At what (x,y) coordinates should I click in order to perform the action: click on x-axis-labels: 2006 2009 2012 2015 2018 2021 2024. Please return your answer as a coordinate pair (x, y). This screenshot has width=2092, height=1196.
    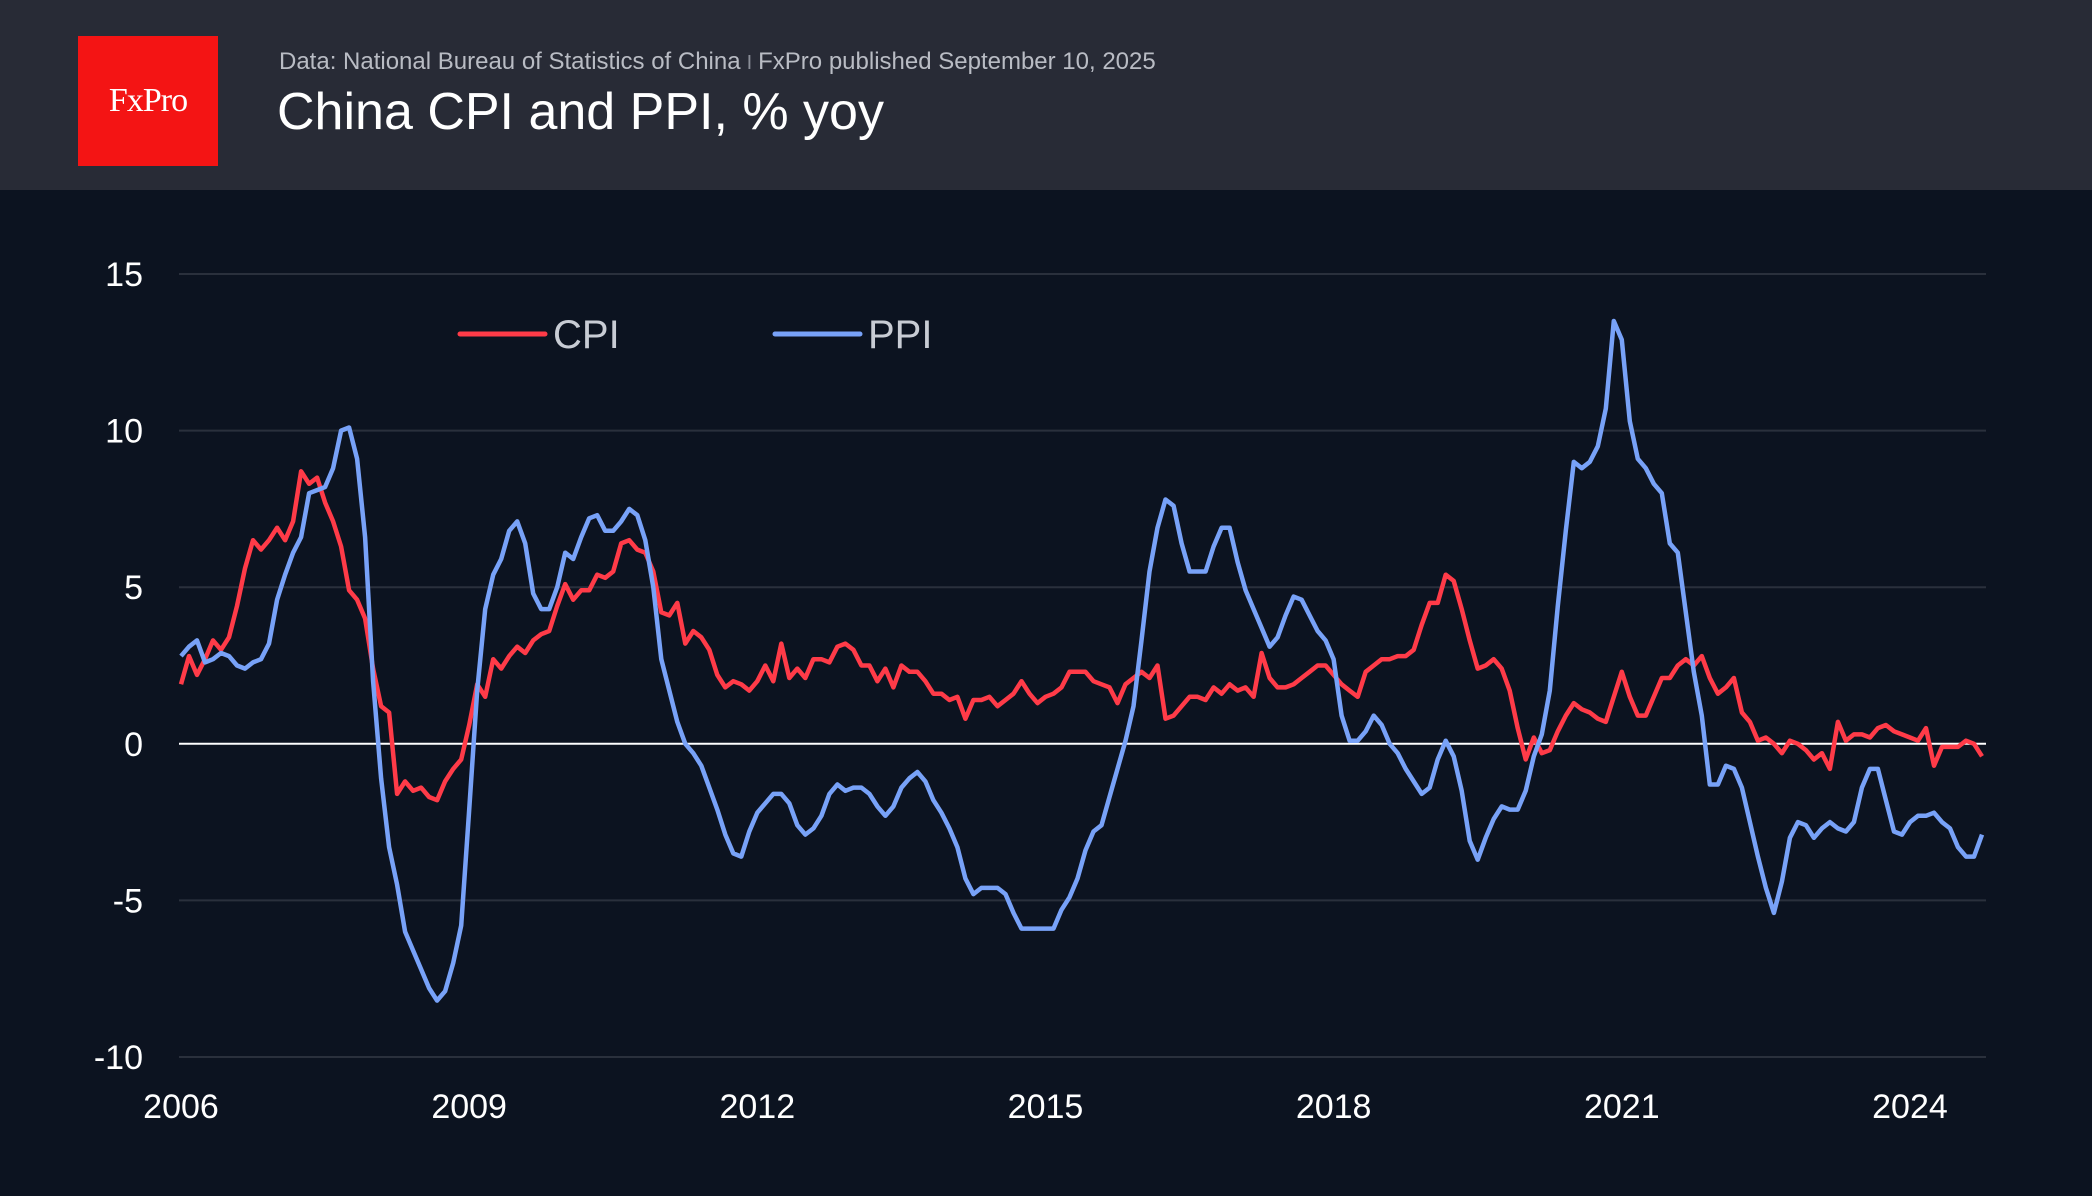
    Looking at the image, I should click on (1045, 1107).